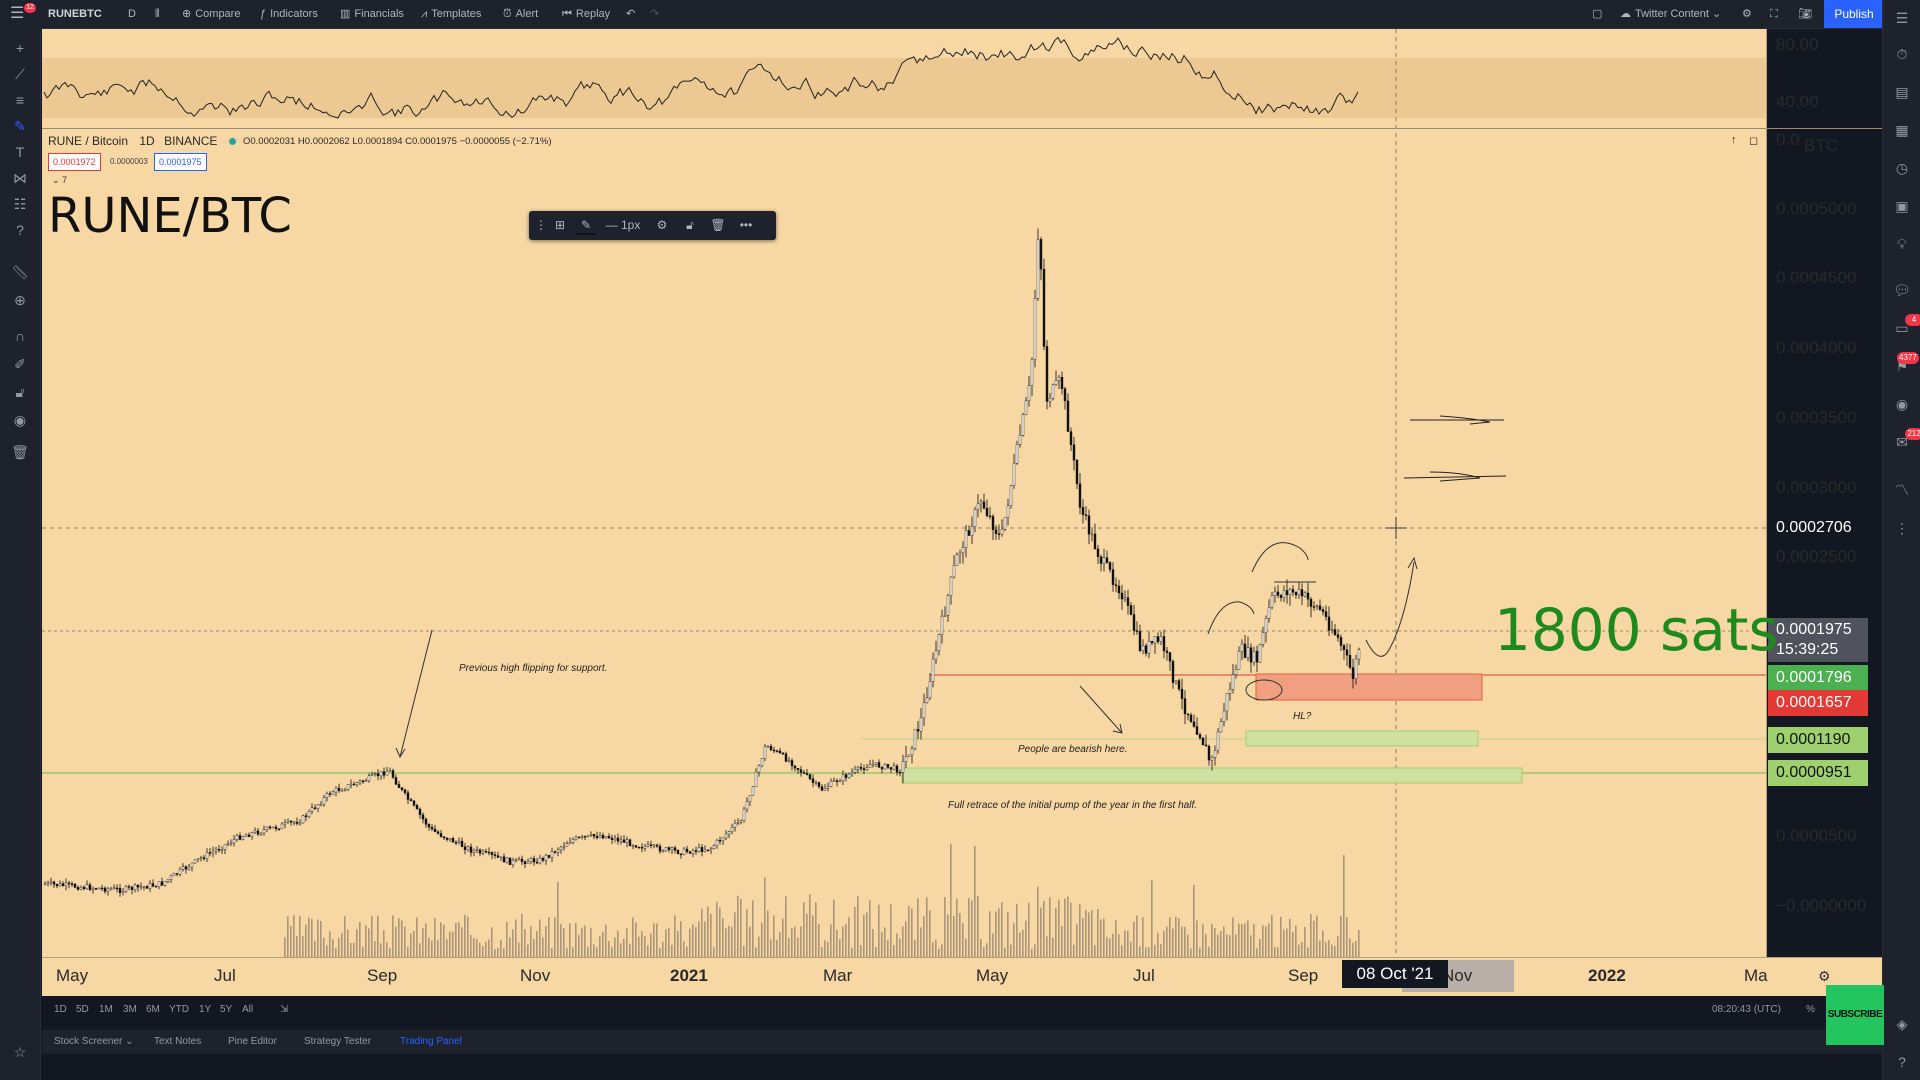 The height and width of the screenshot is (1080, 1920). I want to click on watchlist-icon: ☰, so click(1902, 18).